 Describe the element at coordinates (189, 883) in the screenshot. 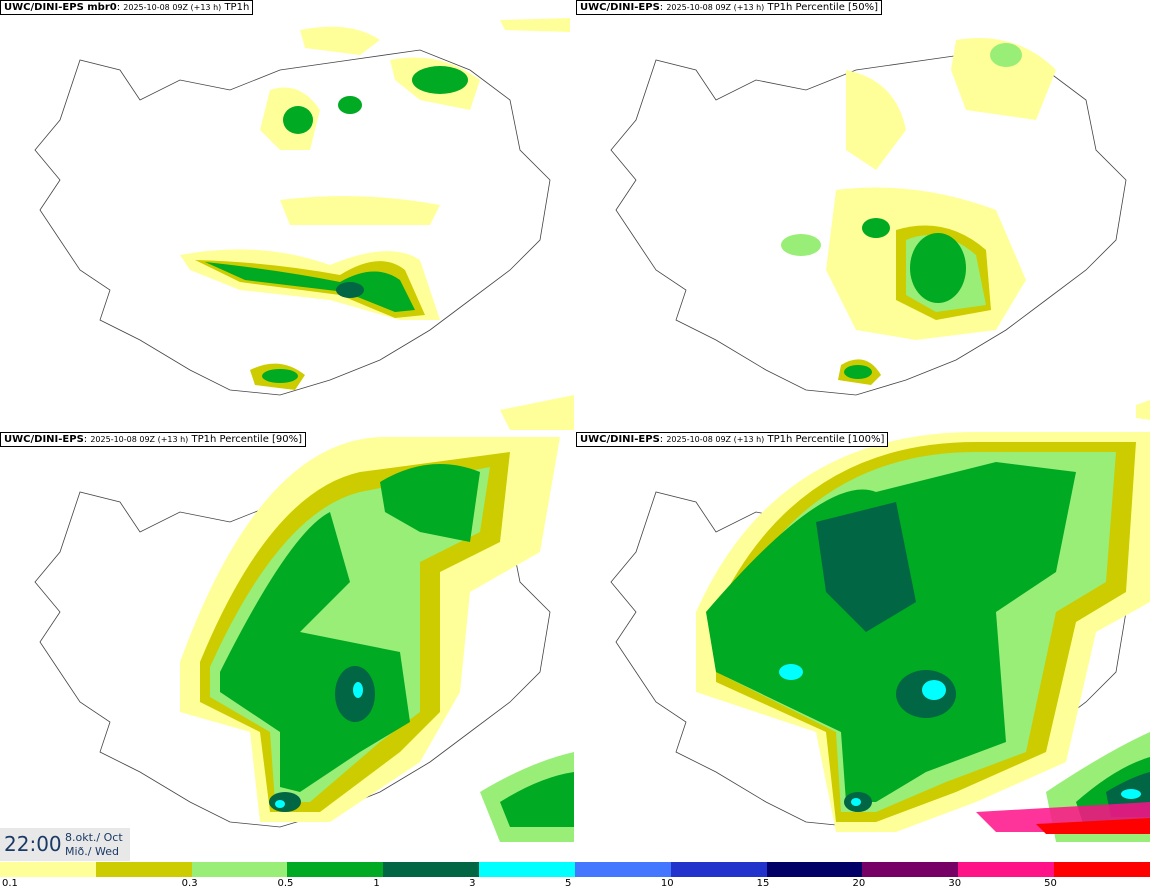

I see `legend-tick-label: 0.3` at that location.